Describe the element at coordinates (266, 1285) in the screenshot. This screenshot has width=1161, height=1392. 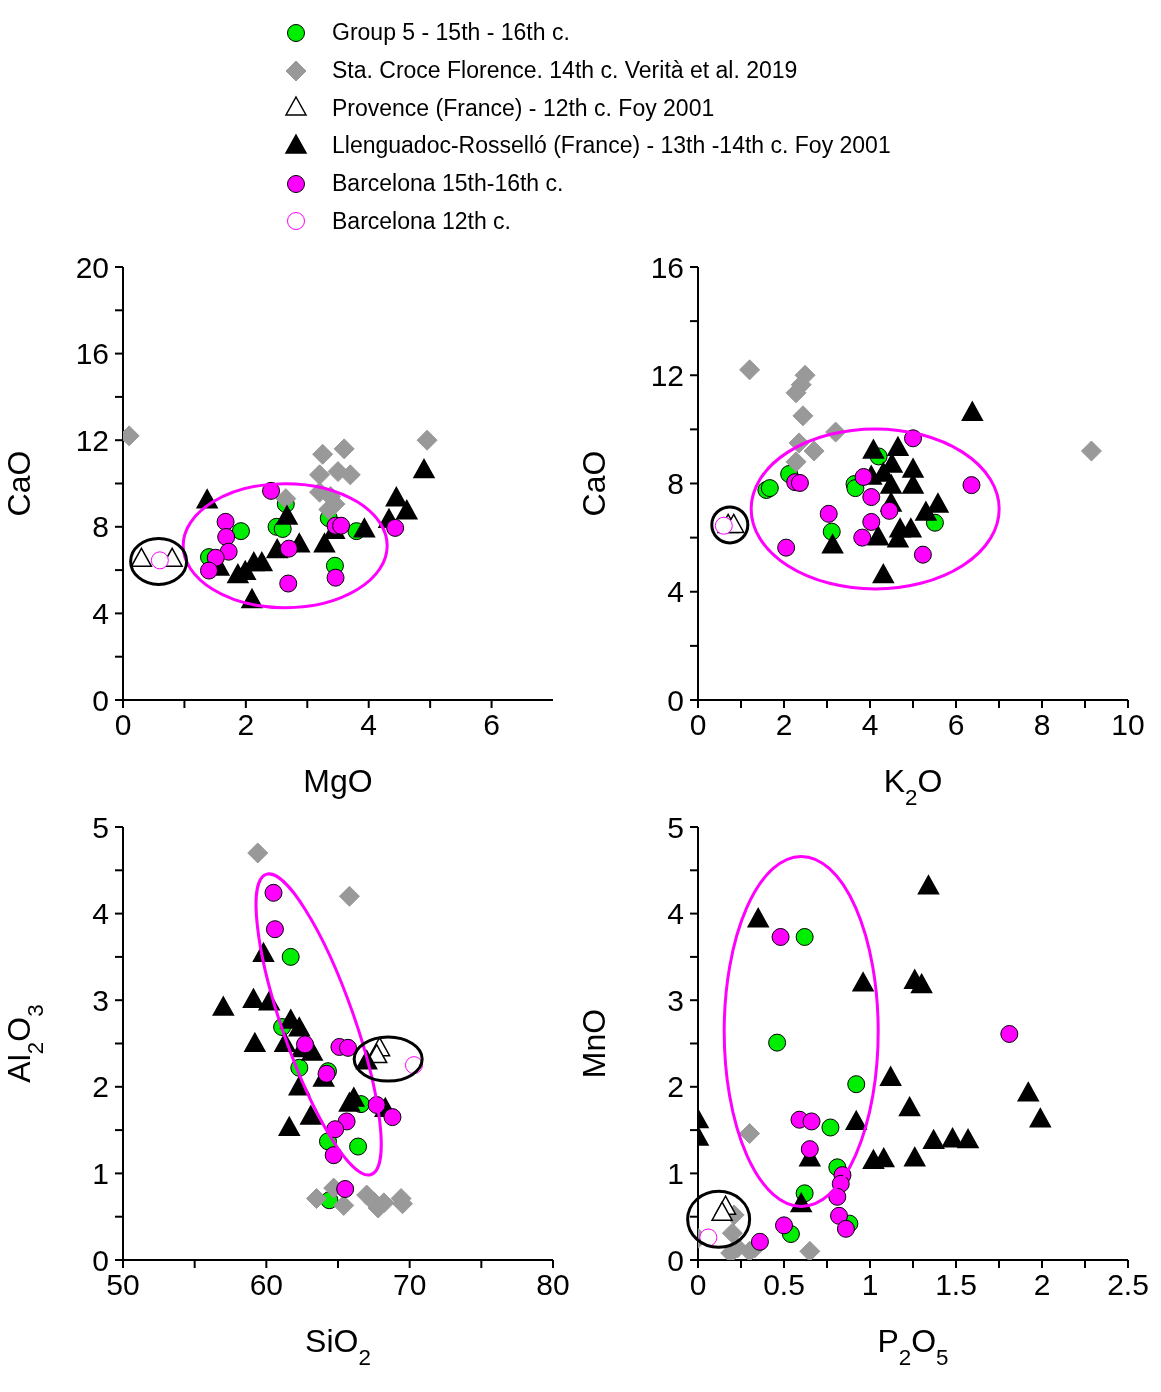
I see `x-tick-label: 60` at that location.